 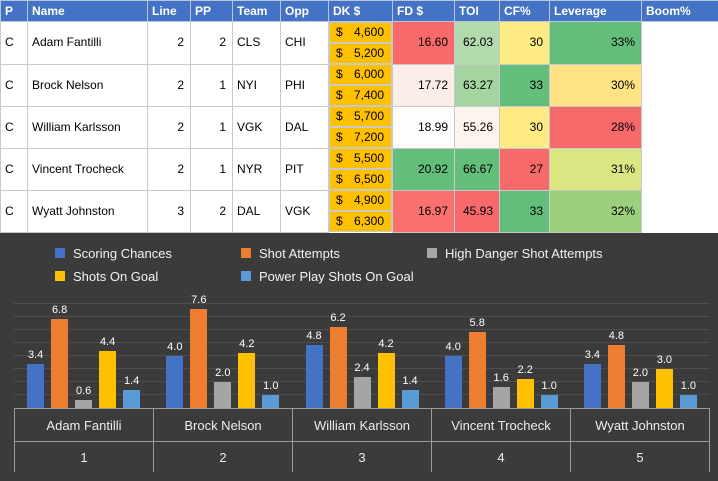 I want to click on table-cell: PHI, so click(x=304, y=85).